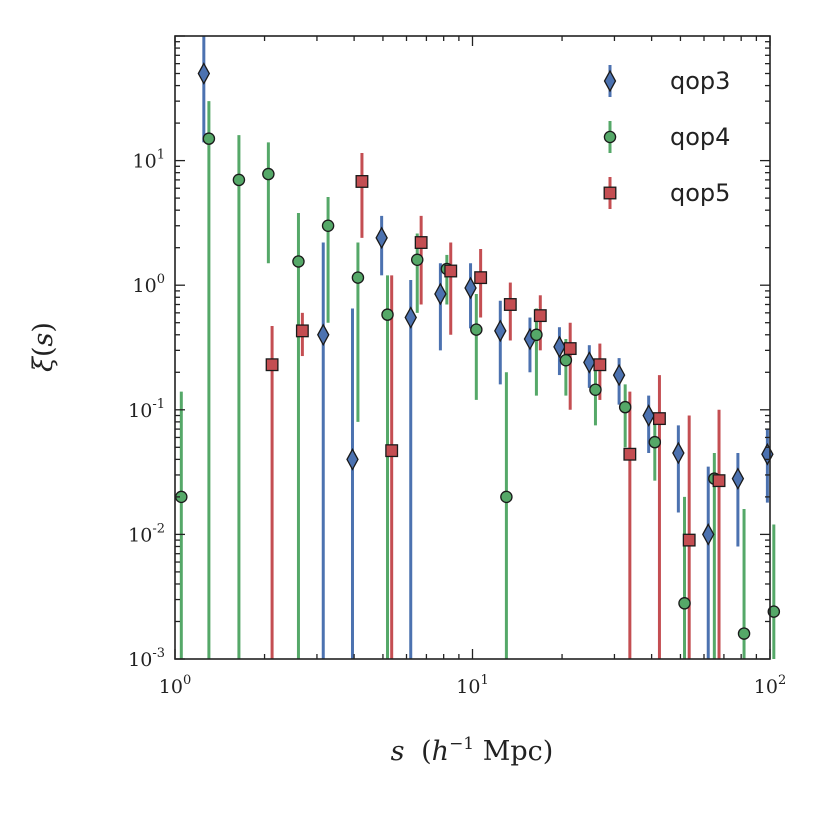  I want to click on y-axis-label: ξ(s), so click(43, 347).